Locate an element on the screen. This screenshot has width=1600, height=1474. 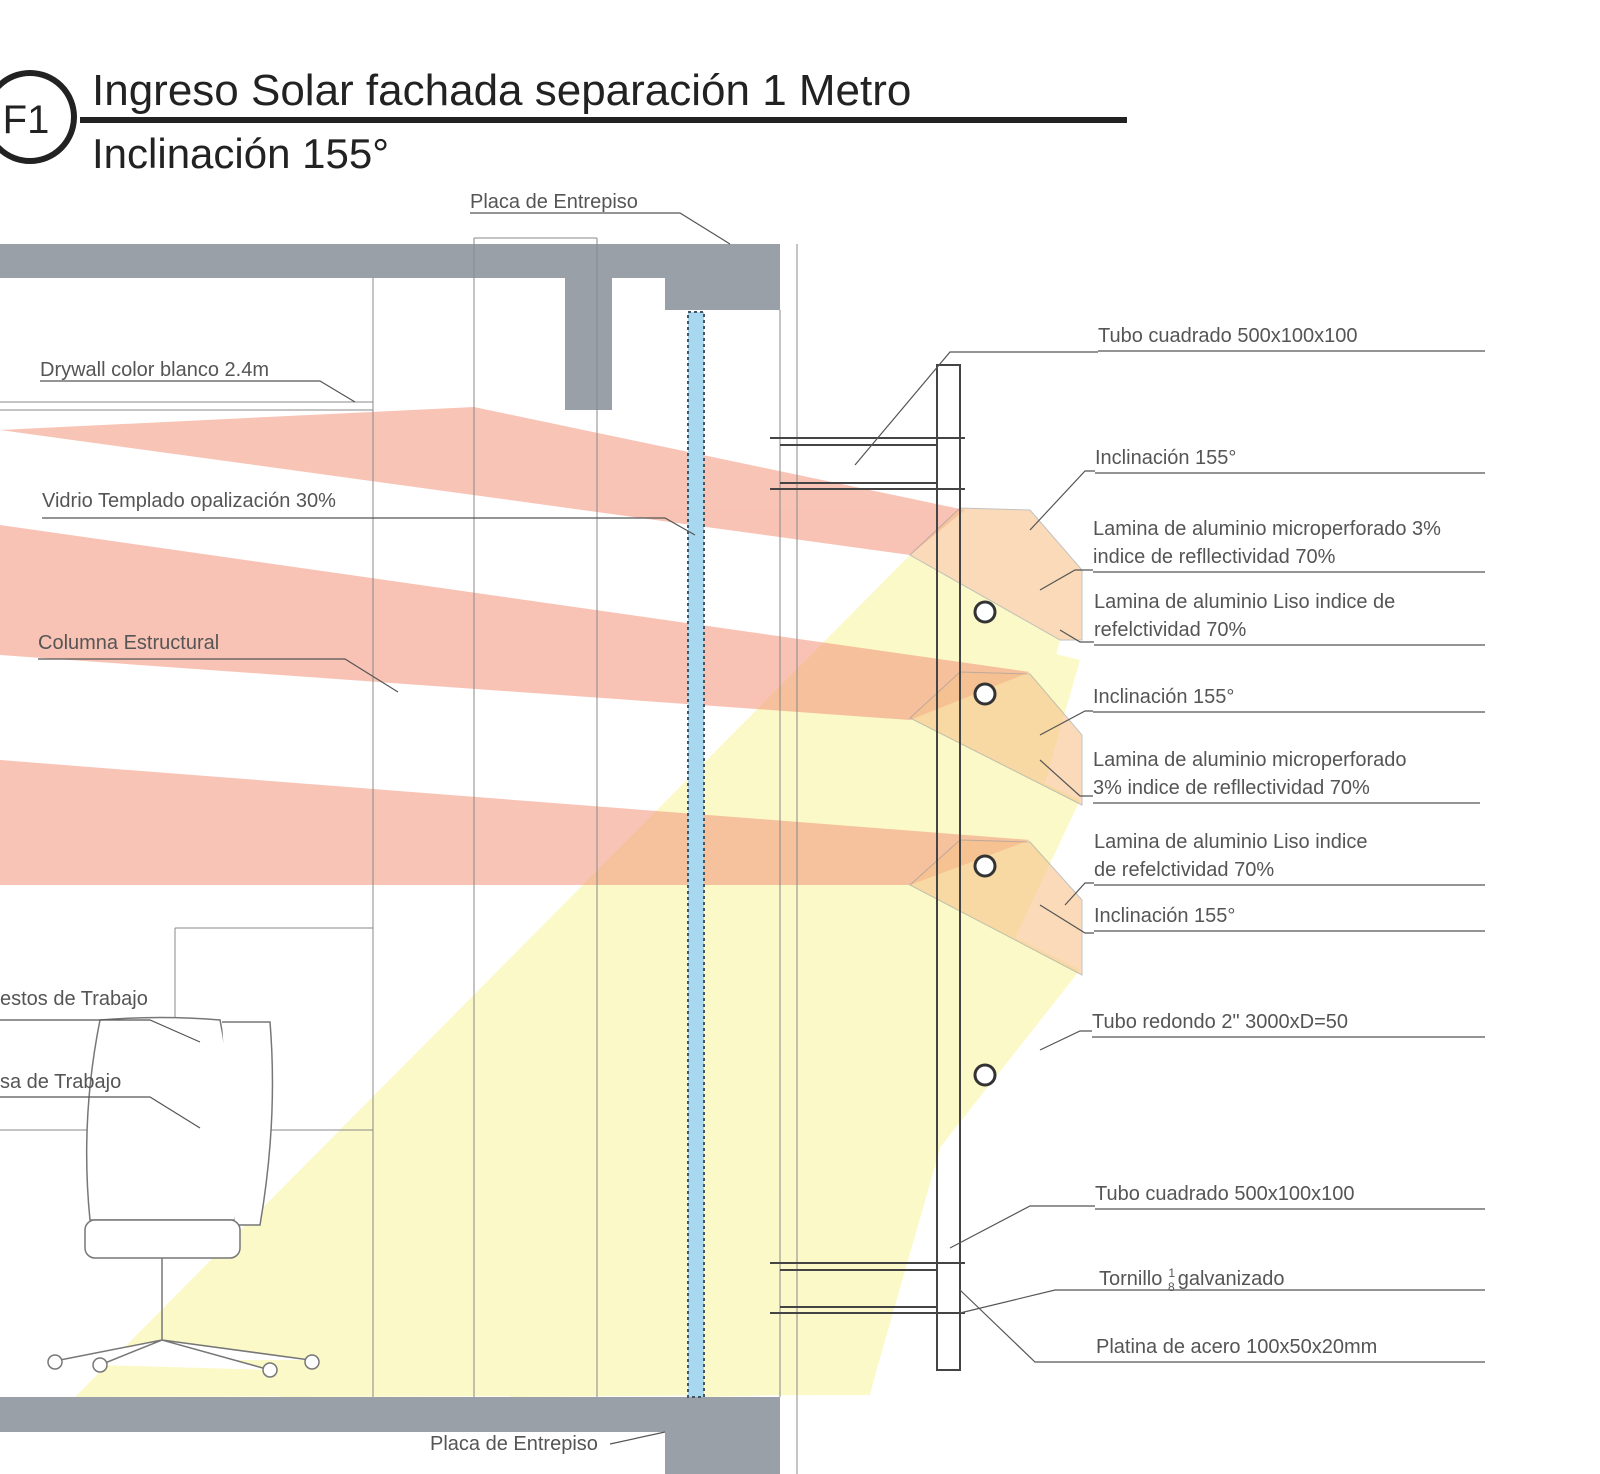
label: sa de Trabajo is located at coordinates (60, 1082).